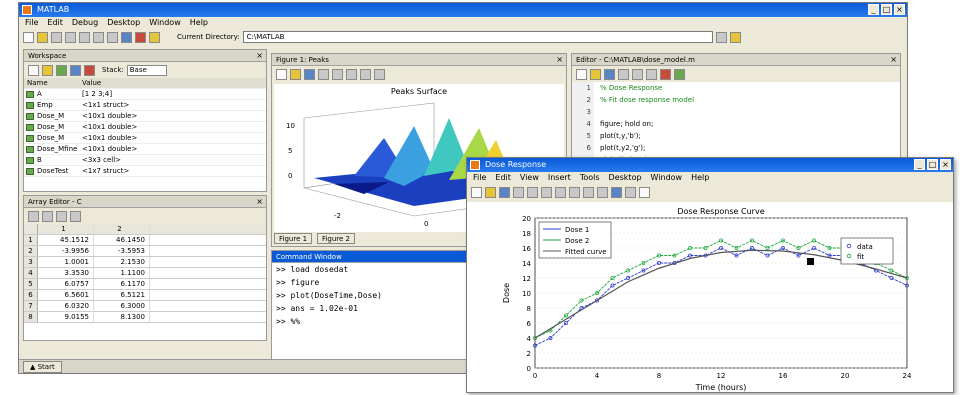 The width and height of the screenshot is (969, 395). I want to click on name-column-header: Name, so click(37, 83).